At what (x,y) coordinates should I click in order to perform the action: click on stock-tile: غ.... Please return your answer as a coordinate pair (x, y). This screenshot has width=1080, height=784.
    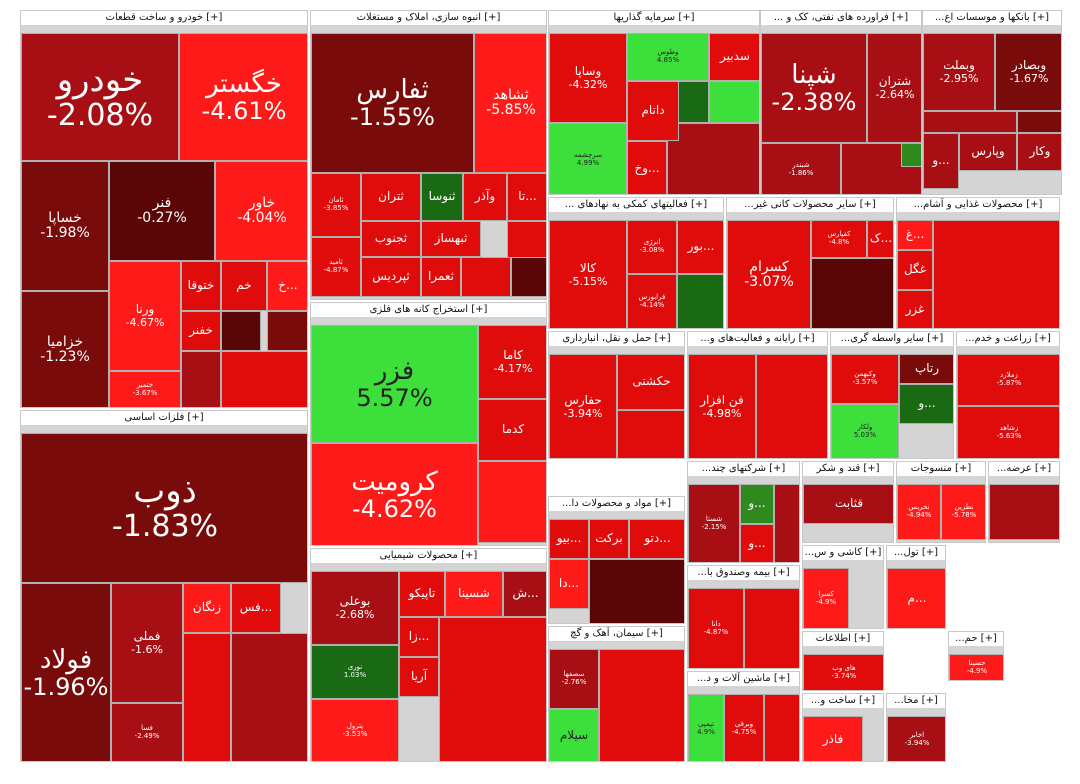
    Looking at the image, I should click on (915, 235).